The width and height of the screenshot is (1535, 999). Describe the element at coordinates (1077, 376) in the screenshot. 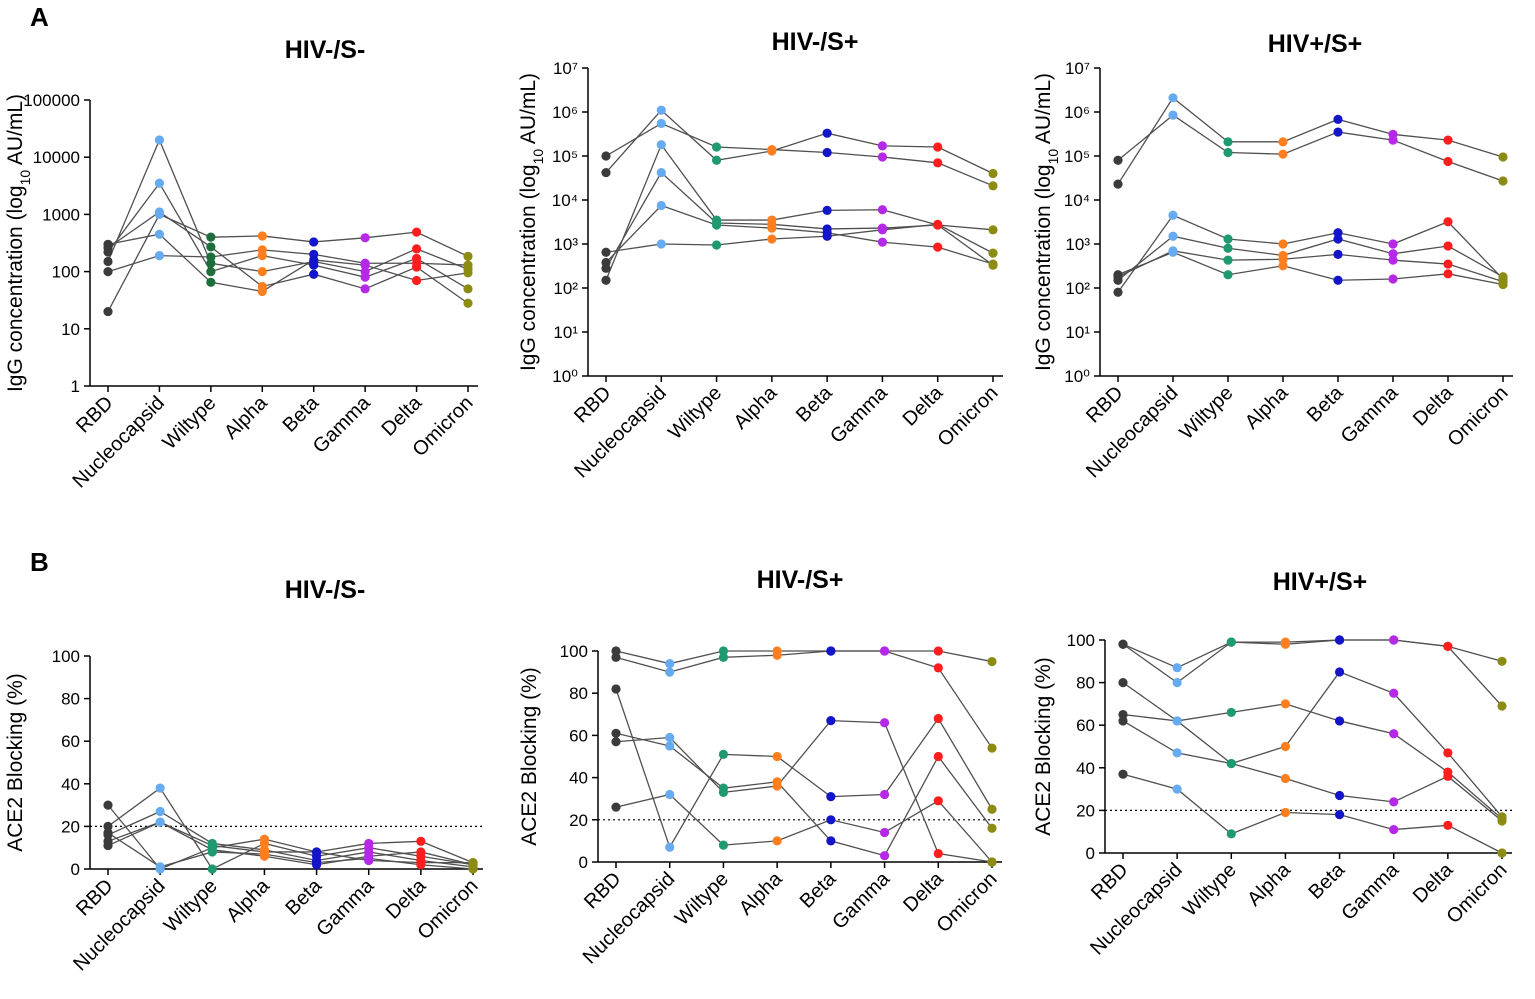

I see `y-tick-label: 10⁰` at that location.